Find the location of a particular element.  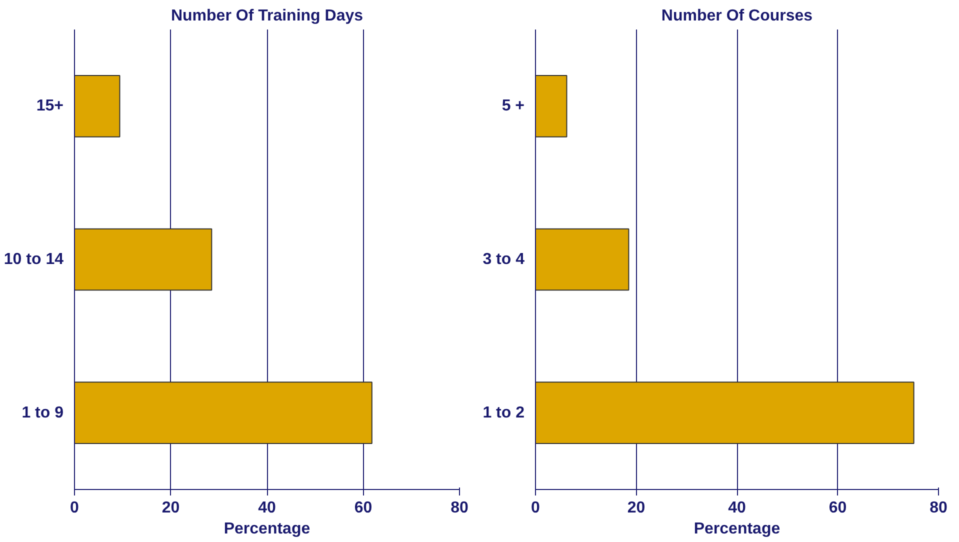

chart-title: Number Of Training Days is located at coordinates (267, 16).